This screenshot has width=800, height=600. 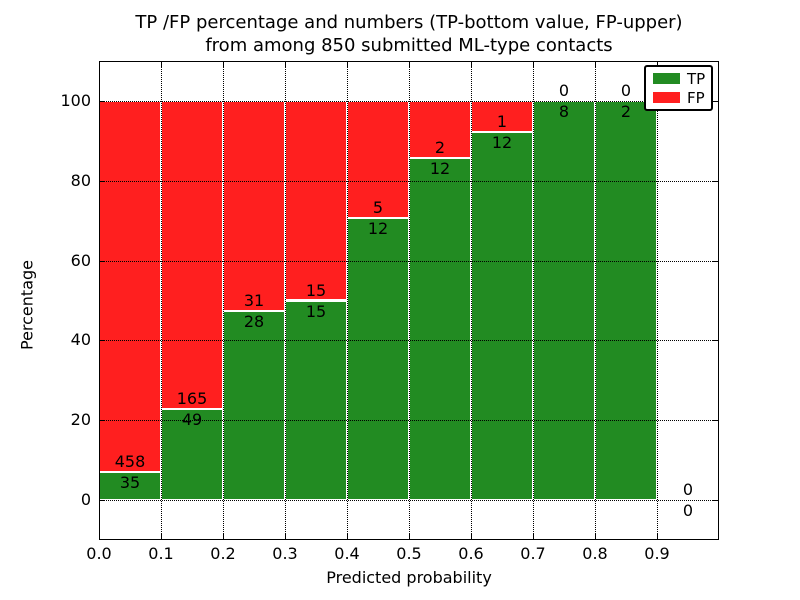 What do you see at coordinates (161, 300) in the screenshot?
I see `v-gridline-0.1` at bounding box center [161, 300].